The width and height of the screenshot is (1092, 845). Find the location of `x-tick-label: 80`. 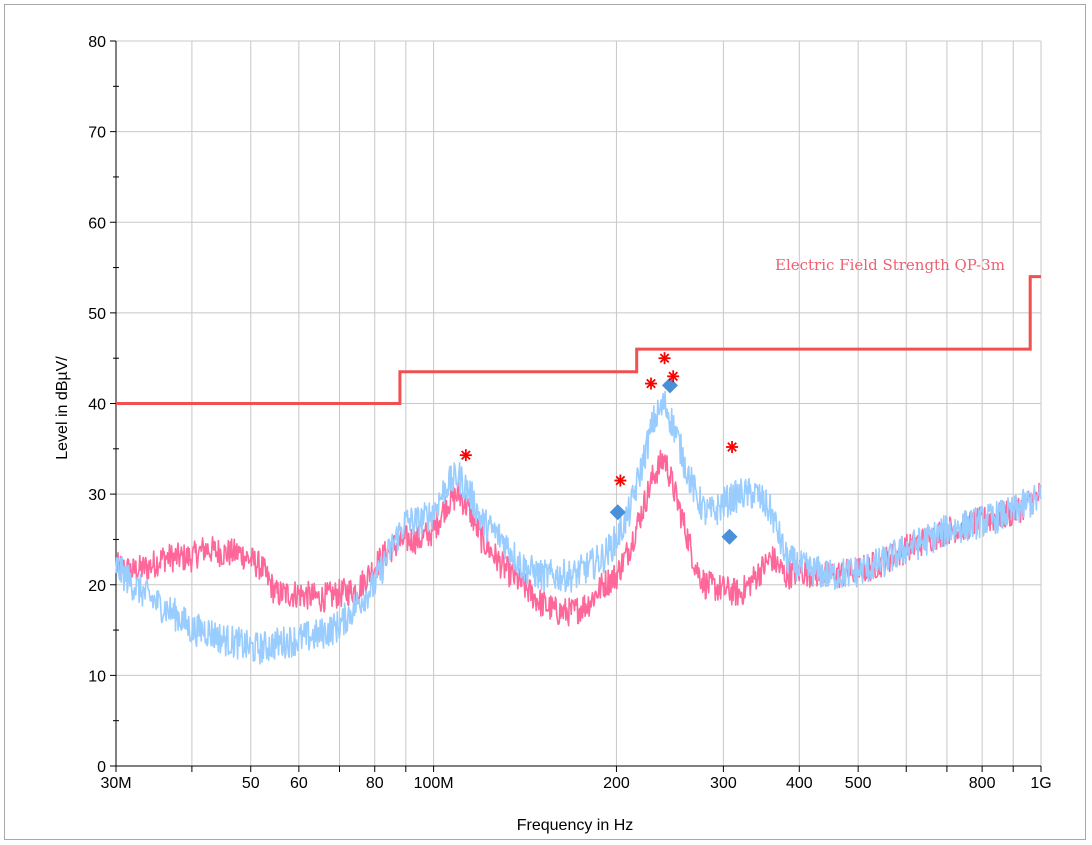

x-tick-label: 80 is located at coordinates (375, 783).